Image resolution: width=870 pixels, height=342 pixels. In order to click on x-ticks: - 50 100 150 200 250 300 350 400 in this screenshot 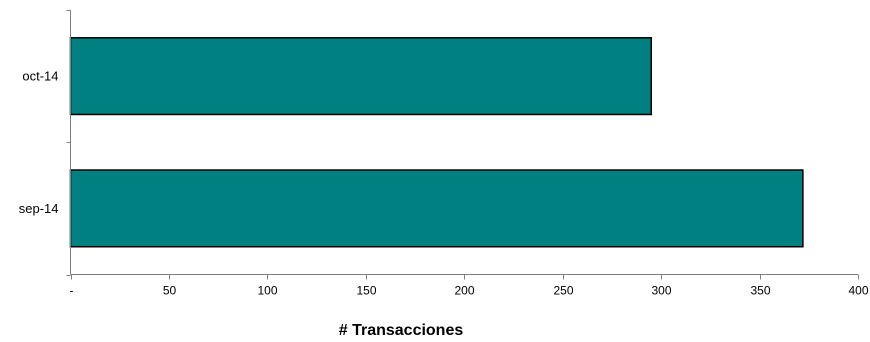, I will do `click(469, 286)`.